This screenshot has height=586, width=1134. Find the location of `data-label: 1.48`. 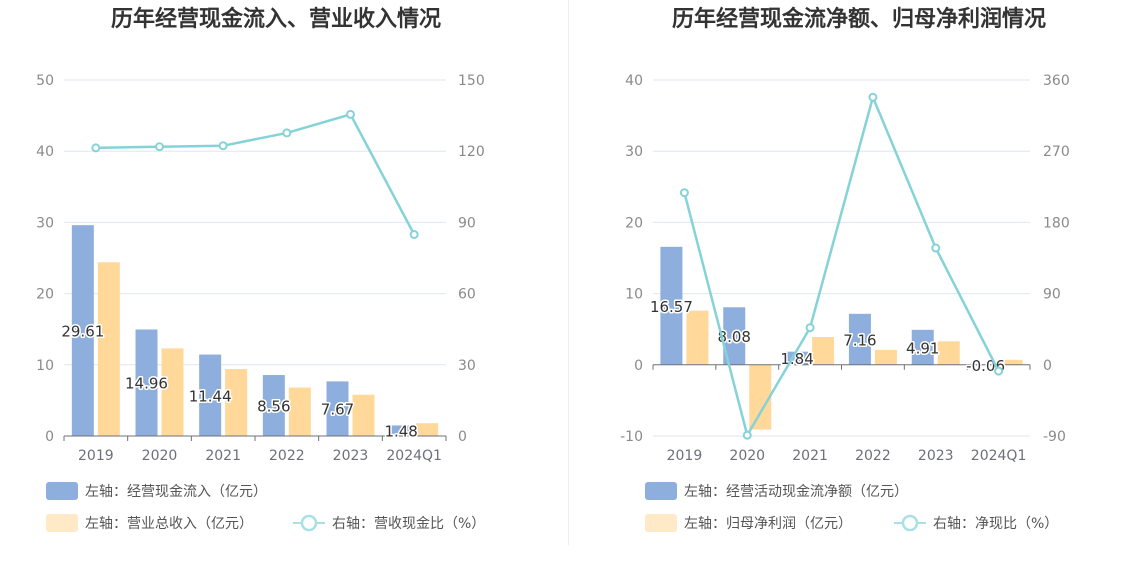

data-label: 1.48 is located at coordinates (400, 432).